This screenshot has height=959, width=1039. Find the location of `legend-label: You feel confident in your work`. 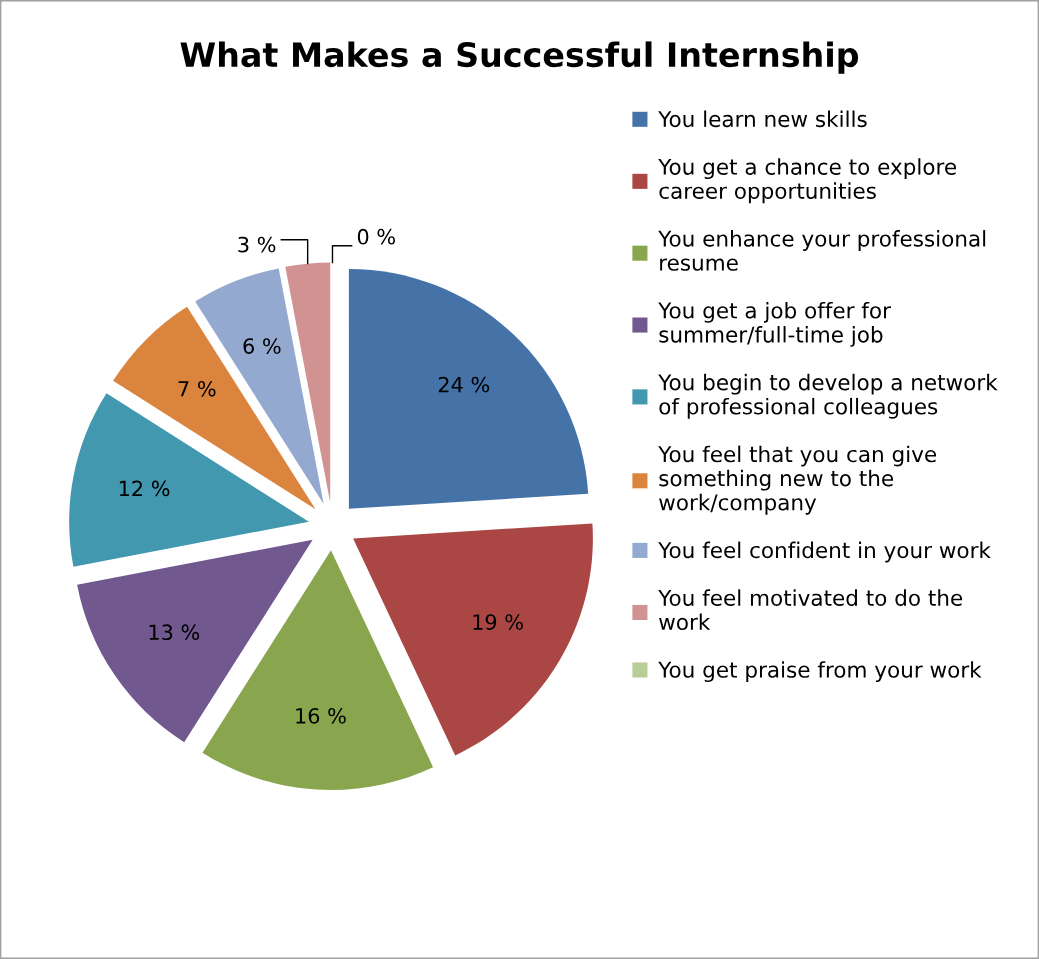

legend-label: You feel confident in your work is located at coordinates (824, 552).